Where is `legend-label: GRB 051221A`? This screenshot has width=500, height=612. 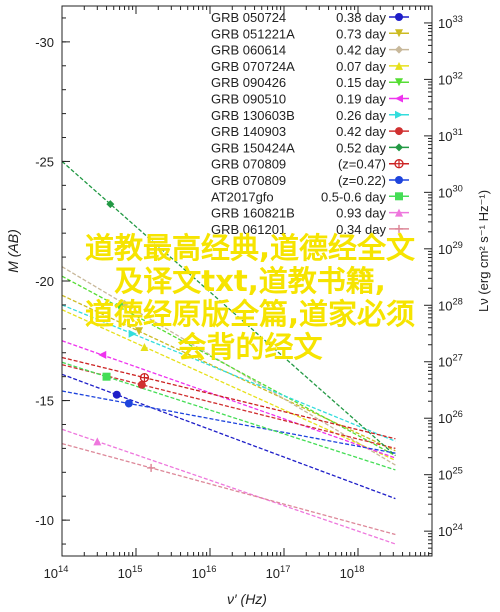 legend-label: GRB 051221A is located at coordinates (253, 33).